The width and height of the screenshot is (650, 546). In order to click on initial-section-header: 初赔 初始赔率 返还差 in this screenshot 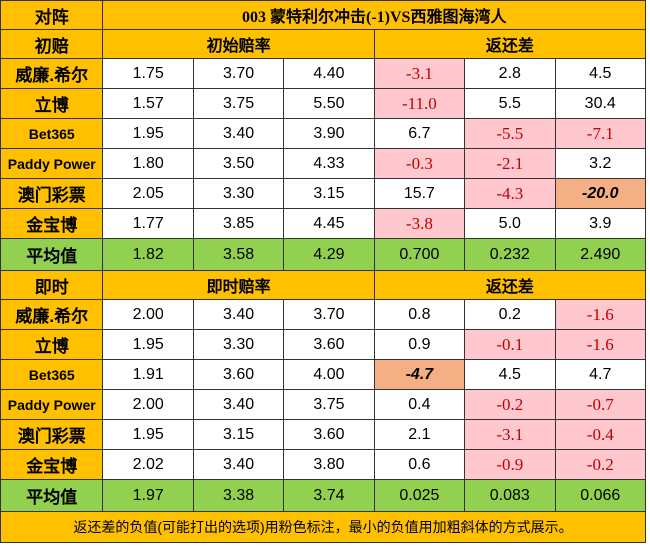, I will do `click(323, 44)`.